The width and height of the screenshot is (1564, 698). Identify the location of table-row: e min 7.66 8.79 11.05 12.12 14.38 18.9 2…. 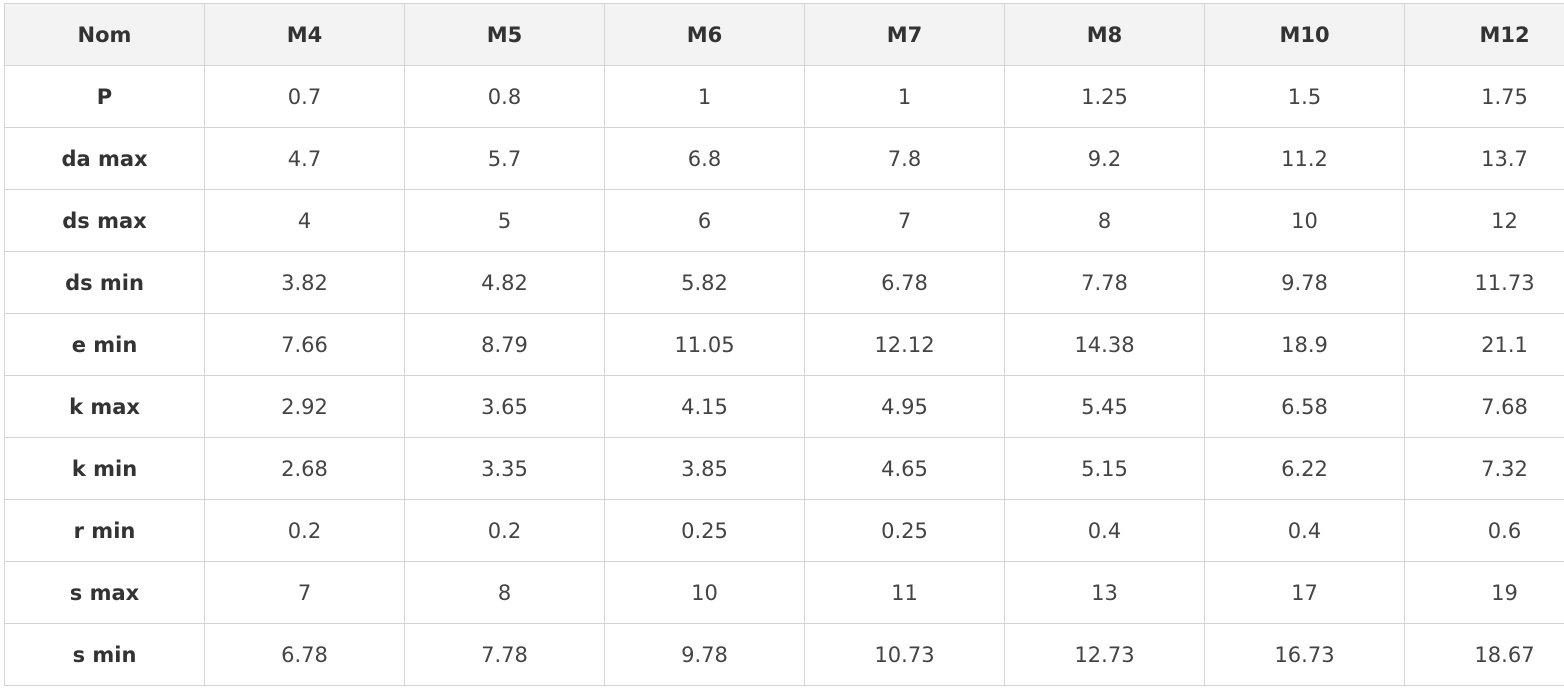
(784, 344).